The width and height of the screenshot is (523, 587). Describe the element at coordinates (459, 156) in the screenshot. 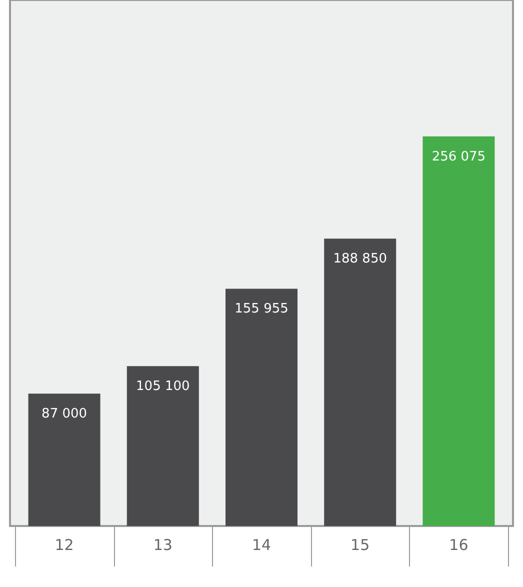

I see `data-label: 256 075` at that location.